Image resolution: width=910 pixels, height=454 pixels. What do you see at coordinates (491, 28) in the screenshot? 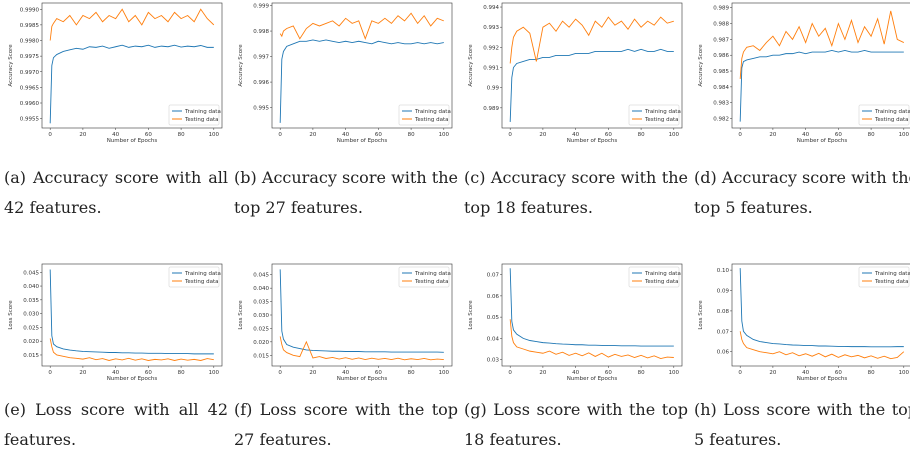
I see `y-tick-label: 0.993` at bounding box center [491, 28].